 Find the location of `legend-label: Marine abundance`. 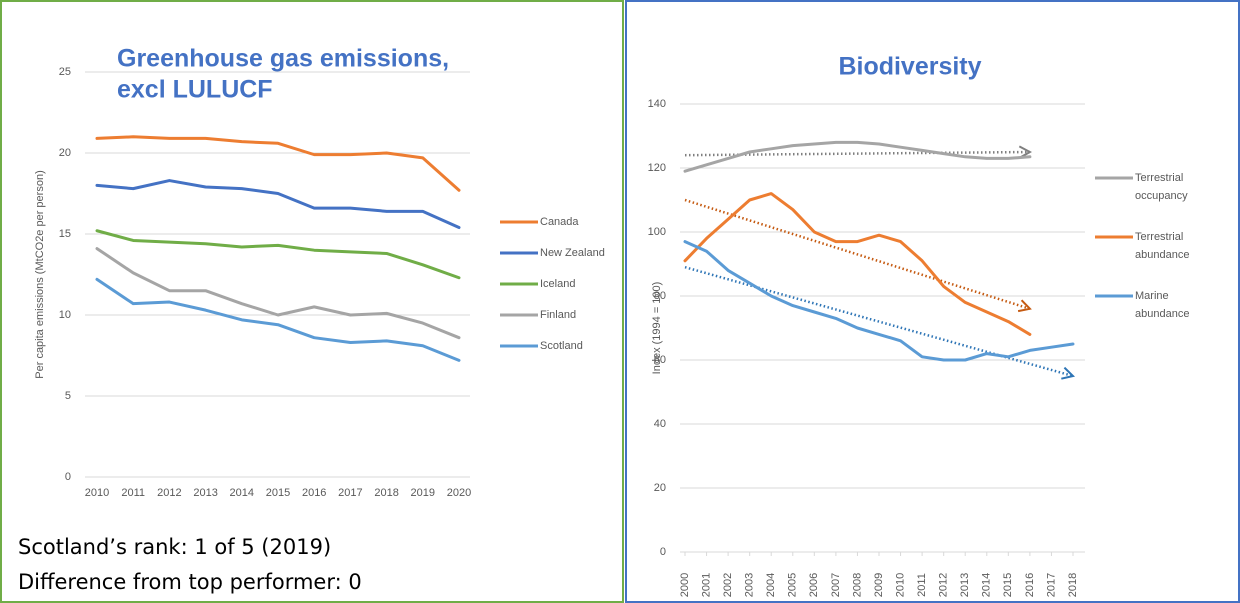

legend-label: Marine abundance is located at coordinates (1162, 305).